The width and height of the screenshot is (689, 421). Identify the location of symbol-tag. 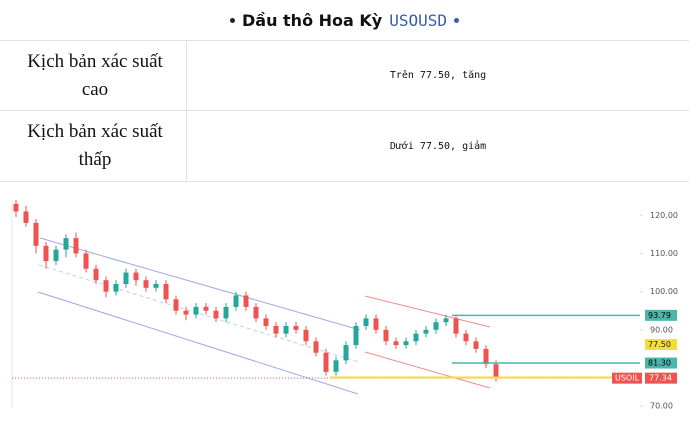
(627, 378).